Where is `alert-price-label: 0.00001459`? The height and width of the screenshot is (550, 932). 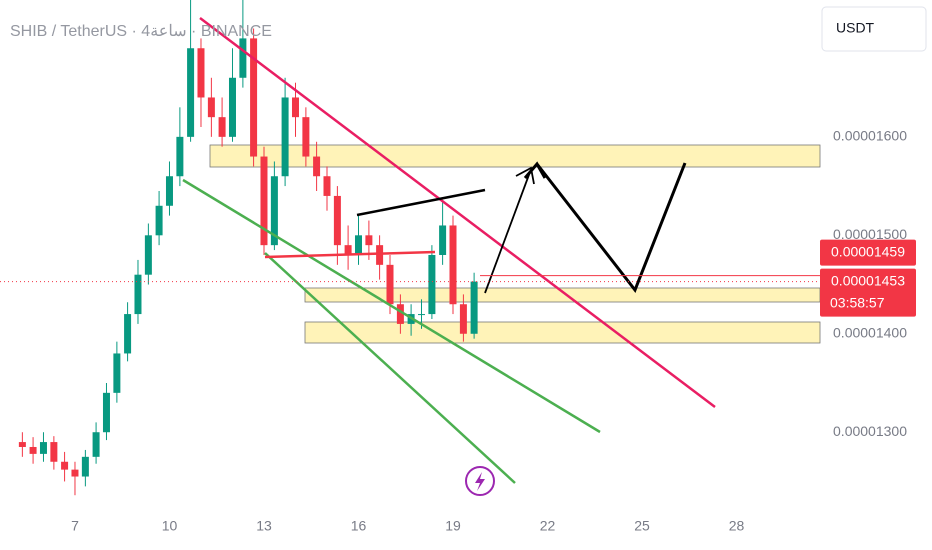 alert-price-label: 0.00001459 is located at coordinates (868, 251).